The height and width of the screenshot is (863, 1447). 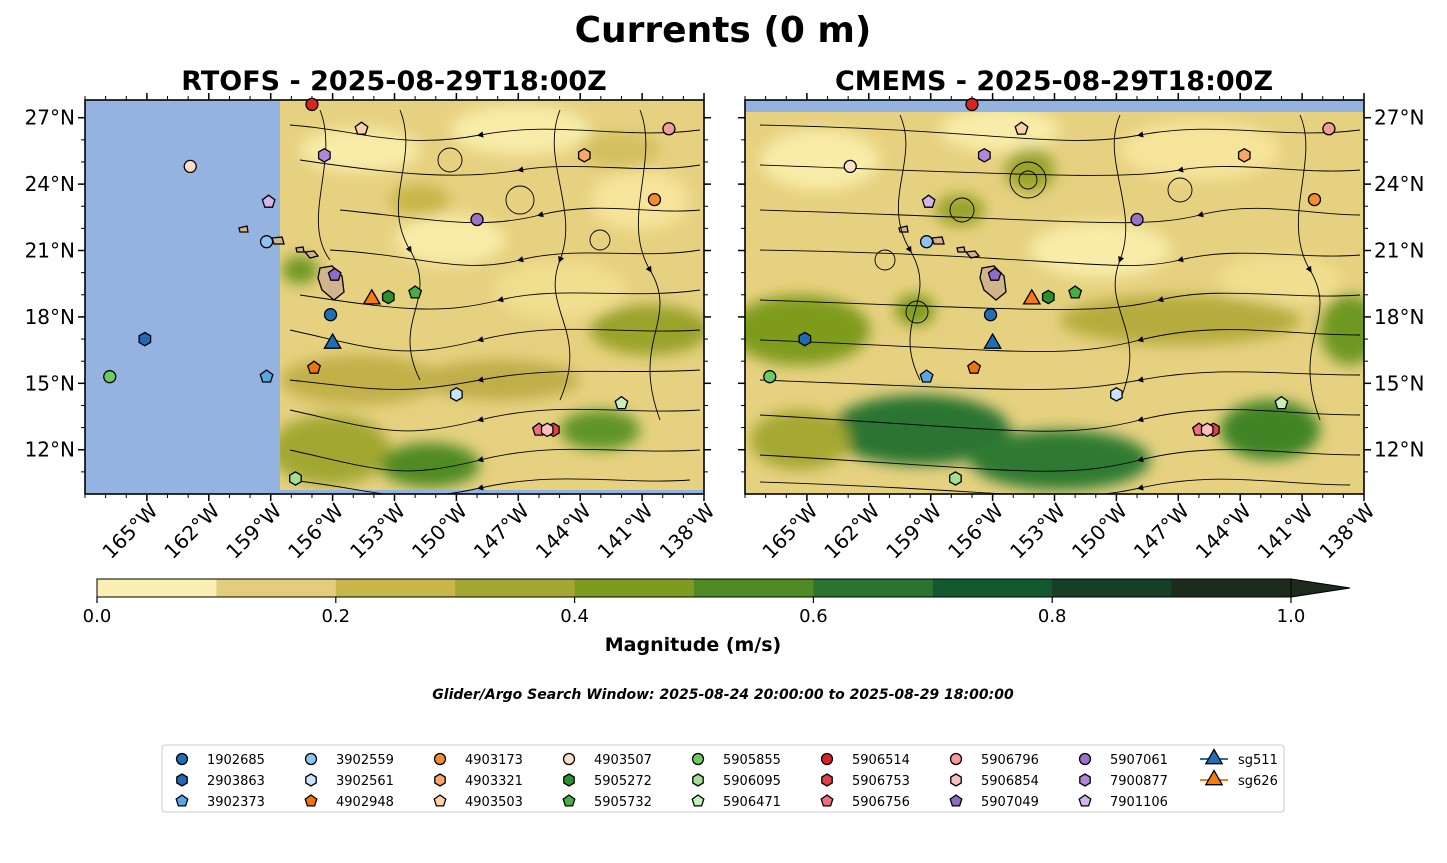 I want to click on colorbar-tick-label: 1.0, so click(x=1291, y=616).